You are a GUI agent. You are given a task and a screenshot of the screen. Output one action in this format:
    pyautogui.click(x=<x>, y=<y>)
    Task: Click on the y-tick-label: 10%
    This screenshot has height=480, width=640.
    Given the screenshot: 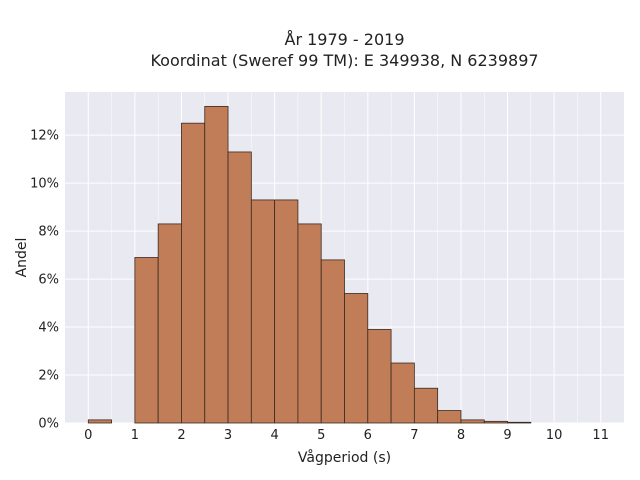 What is the action you would take?
    pyautogui.click(x=44, y=184)
    